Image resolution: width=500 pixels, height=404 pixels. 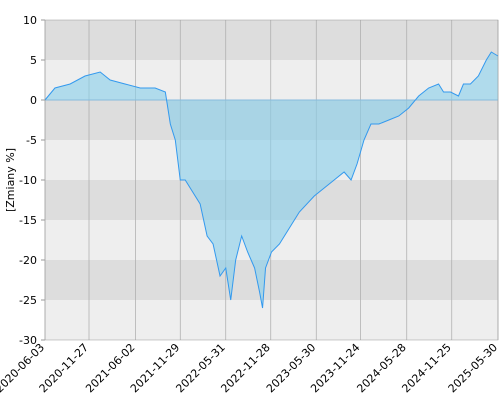 What do you see at coordinates (33, 60) in the screenshot?
I see `y-tick-label: 5` at bounding box center [33, 60].